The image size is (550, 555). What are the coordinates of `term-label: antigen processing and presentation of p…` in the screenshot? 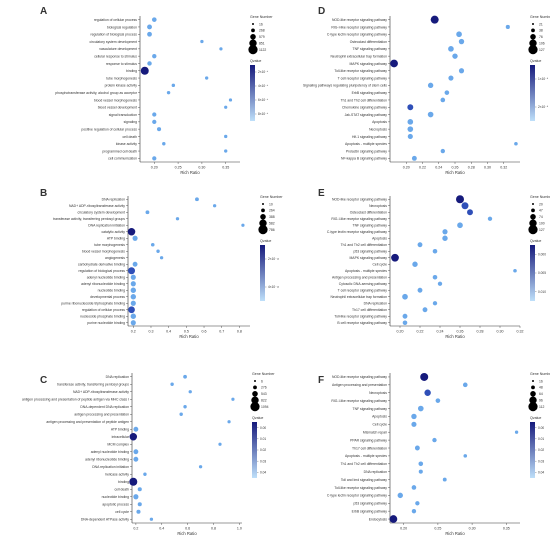 It's located at (87, 422).